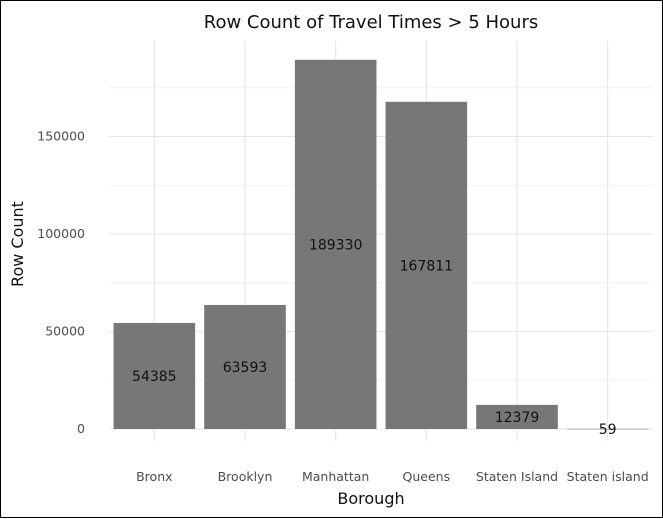 The width and height of the screenshot is (663, 519). Describe the element at coordinates (371, 22) in the screenshot. I see `chart-title: Row Count of Travel Times > 5 Hours` at that location.